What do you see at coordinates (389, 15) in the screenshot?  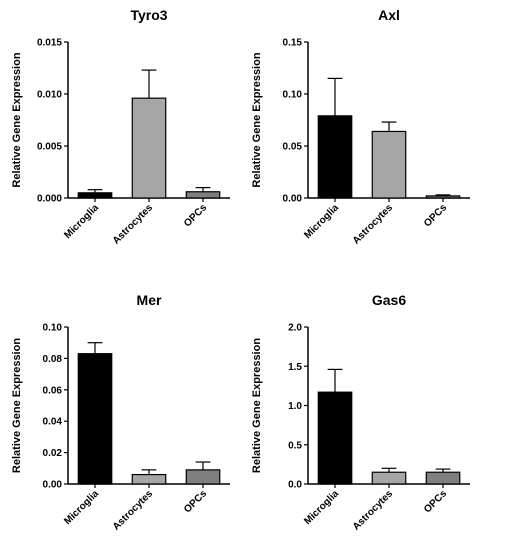 I see `chart-title: Axl` at bounding box center [389, 15].